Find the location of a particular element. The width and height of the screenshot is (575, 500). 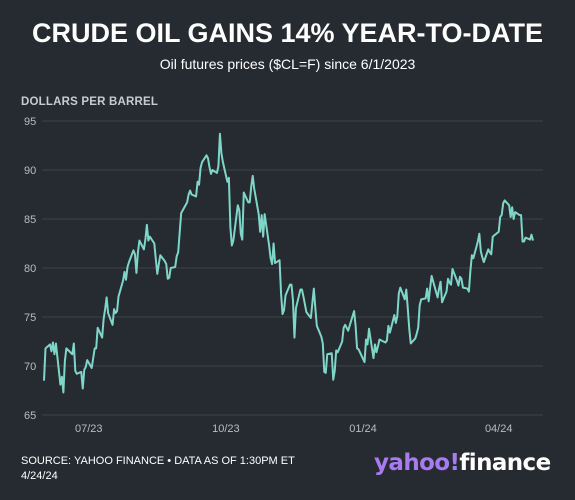

x-tick-label-10-23: 10/23 is located at coordinates (226, 429).